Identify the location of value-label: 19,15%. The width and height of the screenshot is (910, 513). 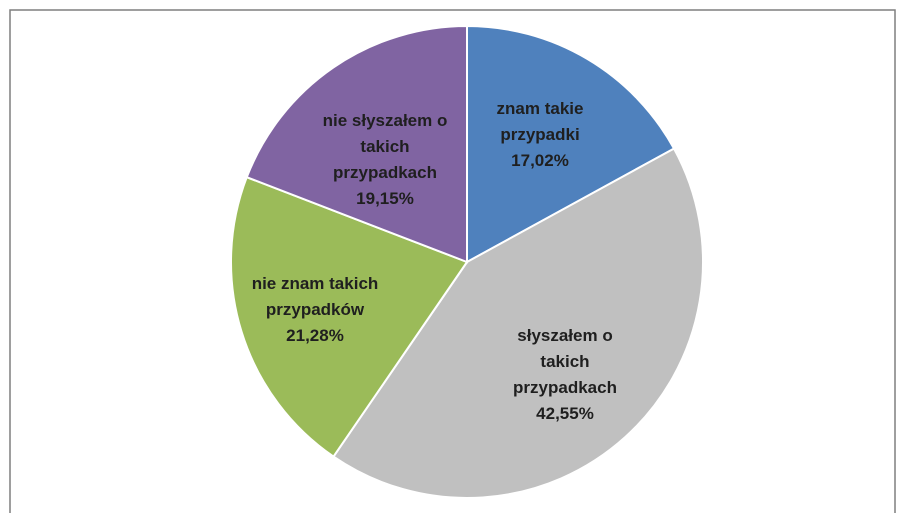
(385, 198).